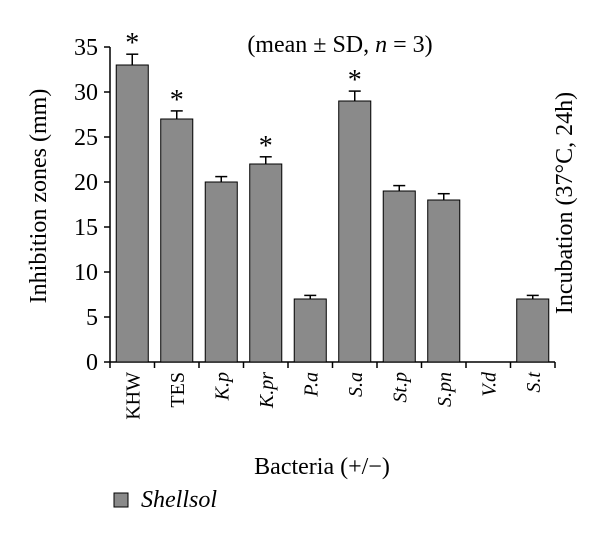  What do you see at coordinates (445, 389) in the screenshot?
I see `x-tick-label: S.pn` at bounding box center [445, 389].